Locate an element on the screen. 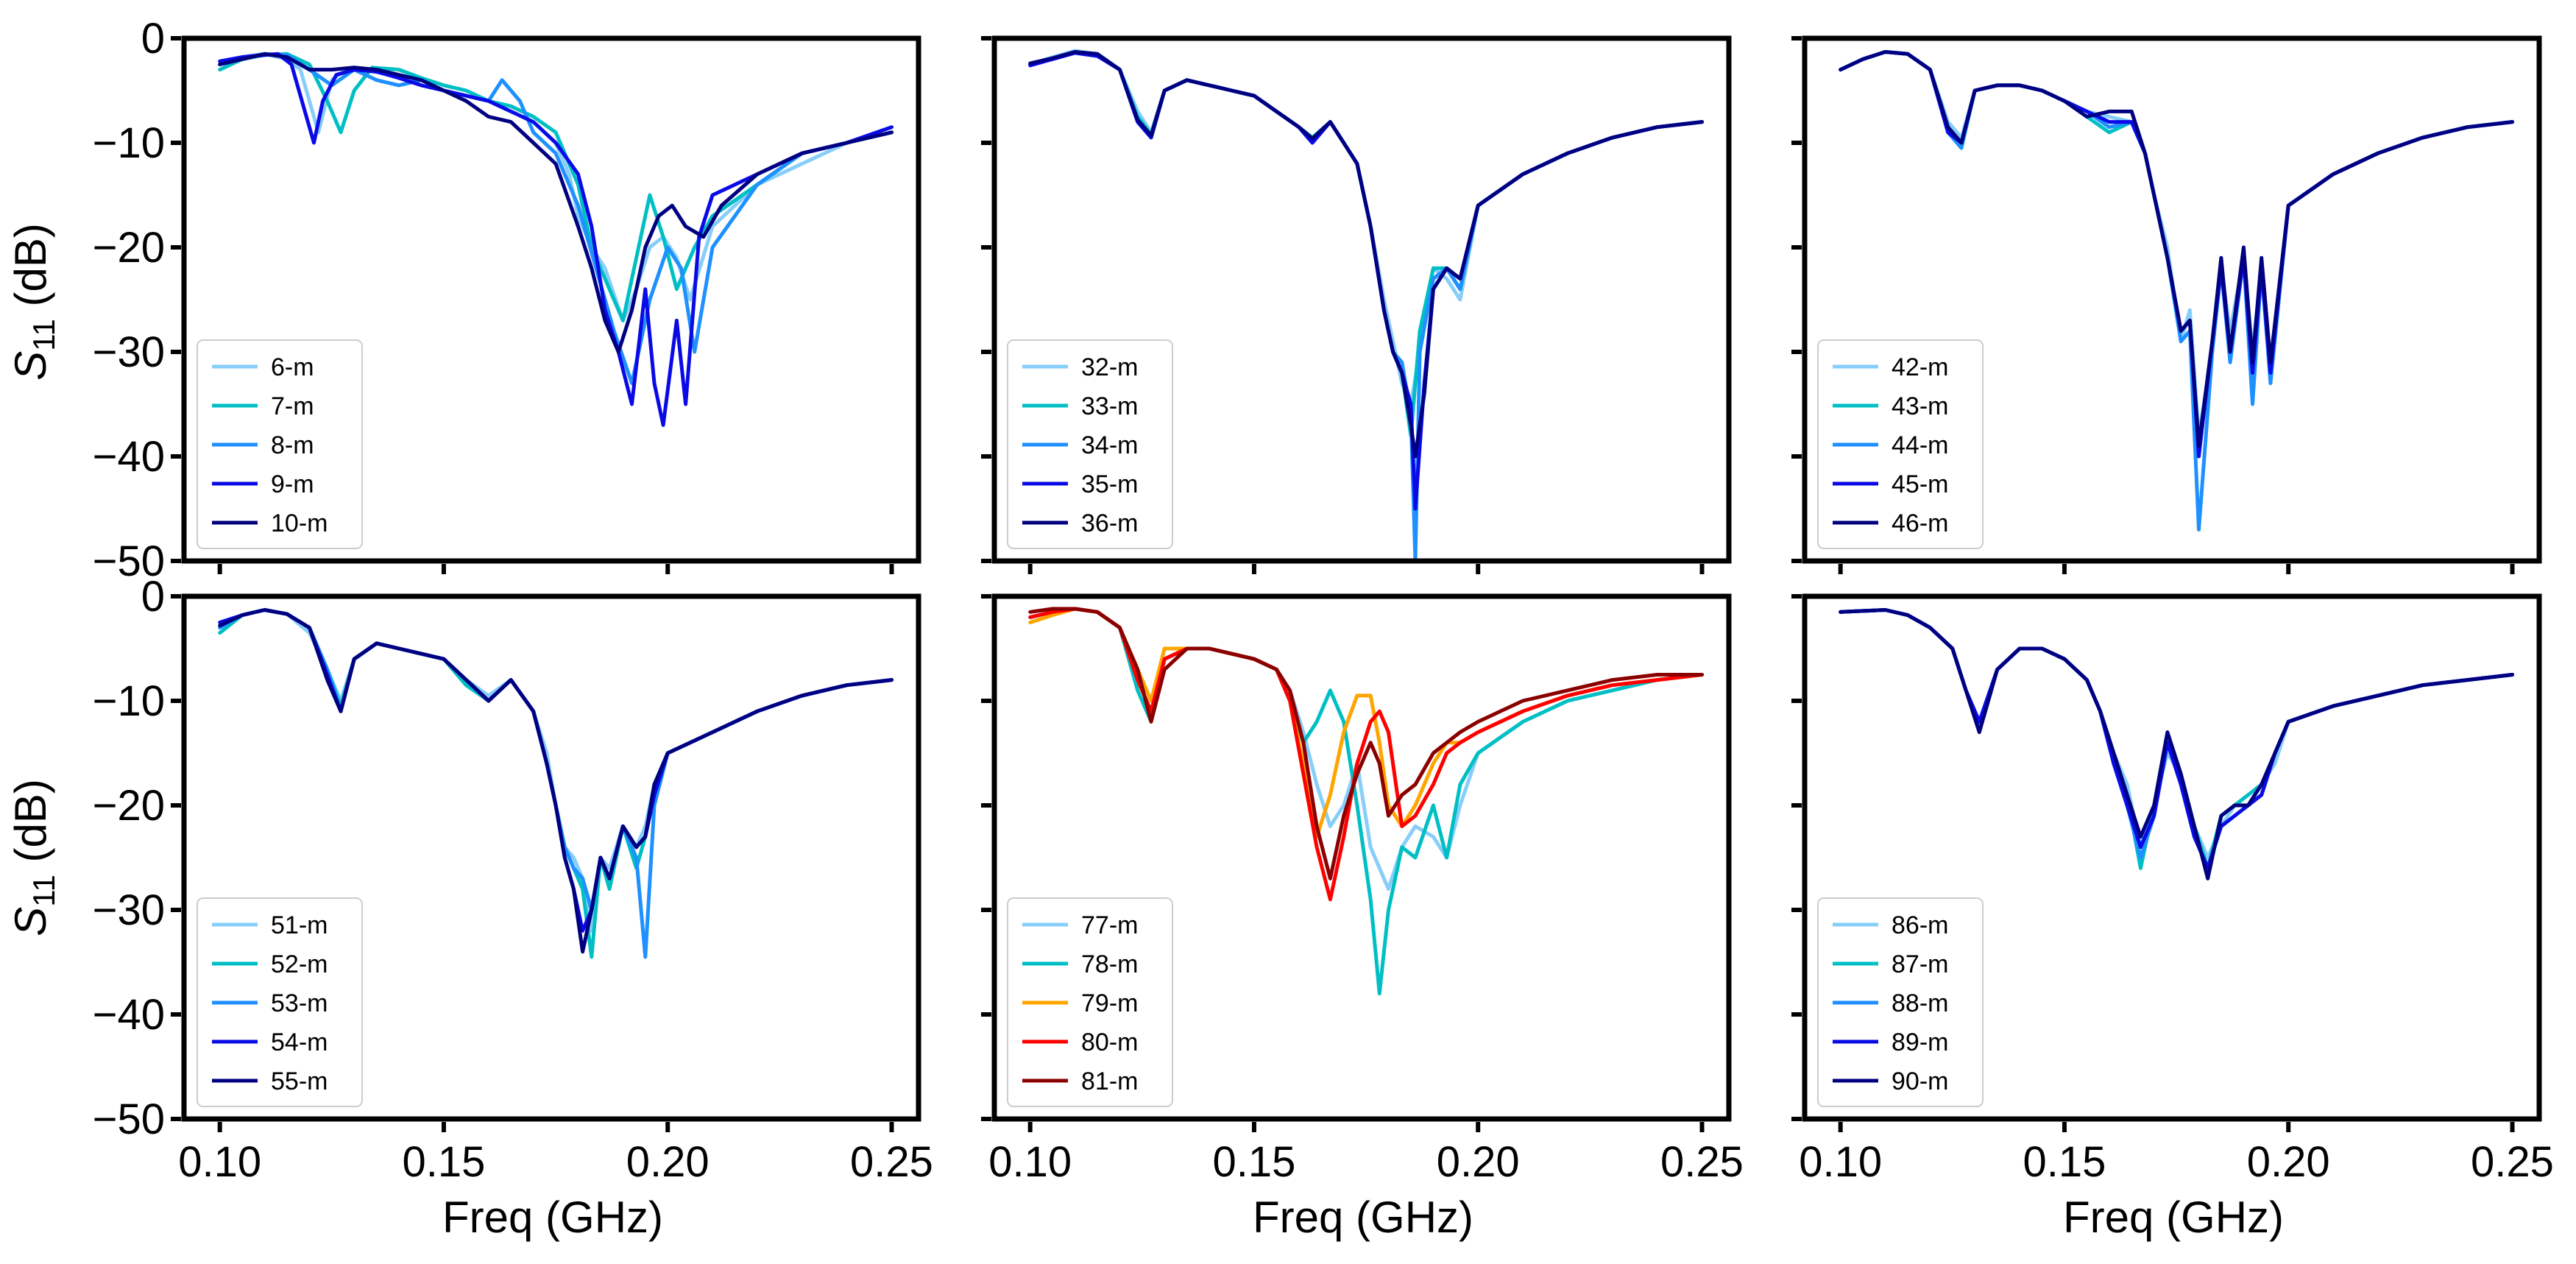  series-line-7-m is located at coordinates (556, 187).